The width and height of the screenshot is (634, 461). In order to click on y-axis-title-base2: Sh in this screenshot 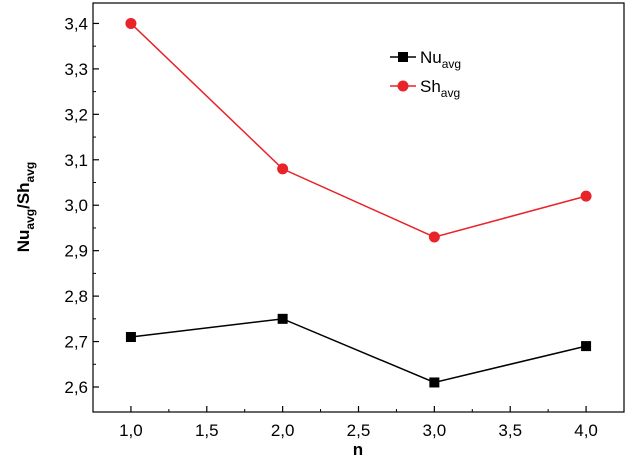, I will do `click(23, 193)`.